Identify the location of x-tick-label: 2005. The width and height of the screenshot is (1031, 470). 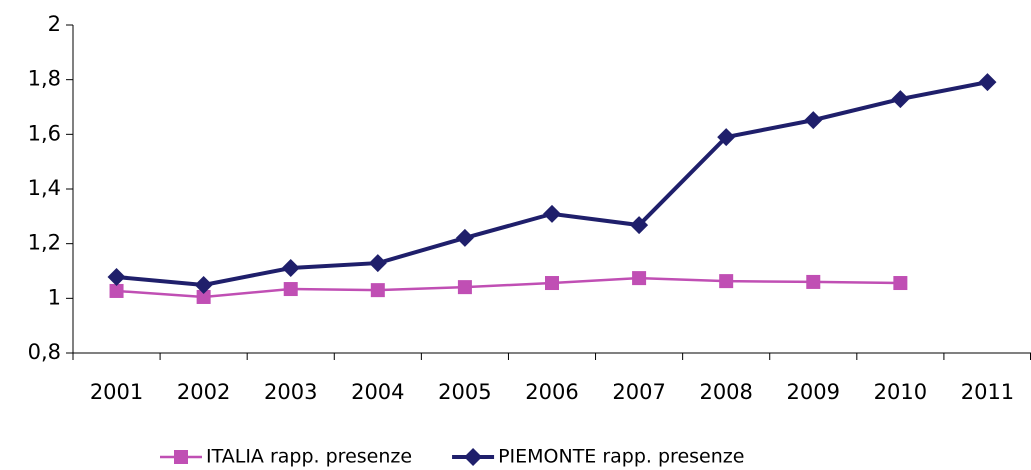
(464, 392).